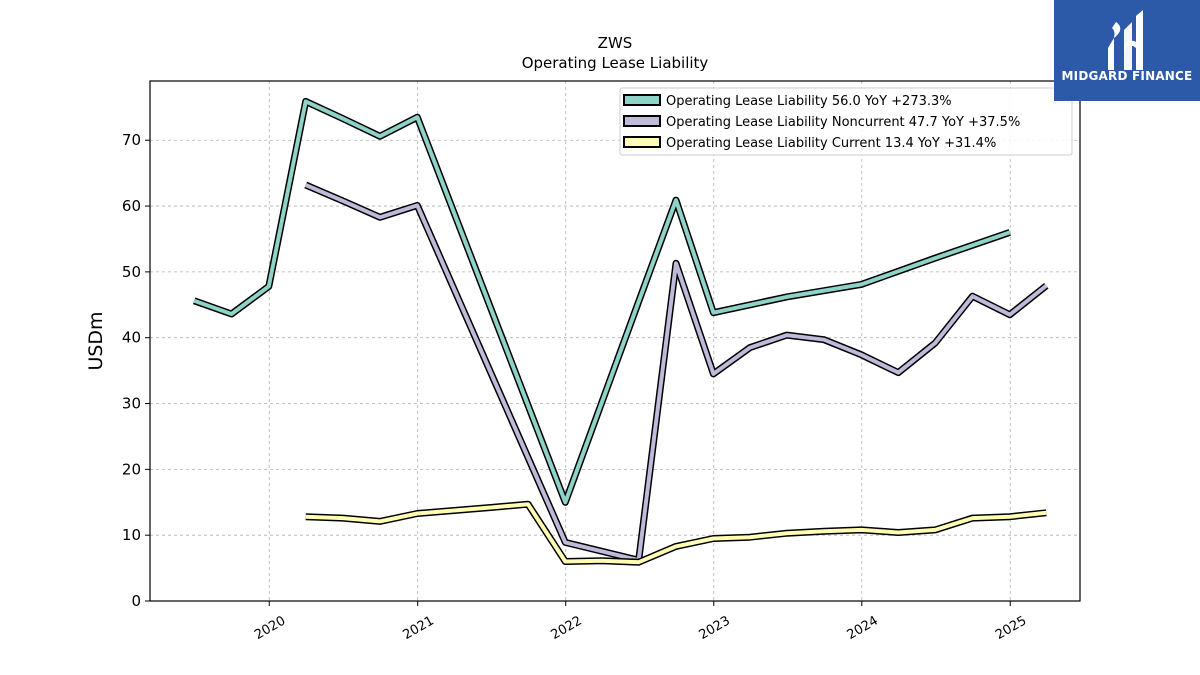 The height and width of the screenshot is (675, 1200). Describe the element at coordinates (131, 535) in the screenshot. I see `y-tick-label: 10` at that location.